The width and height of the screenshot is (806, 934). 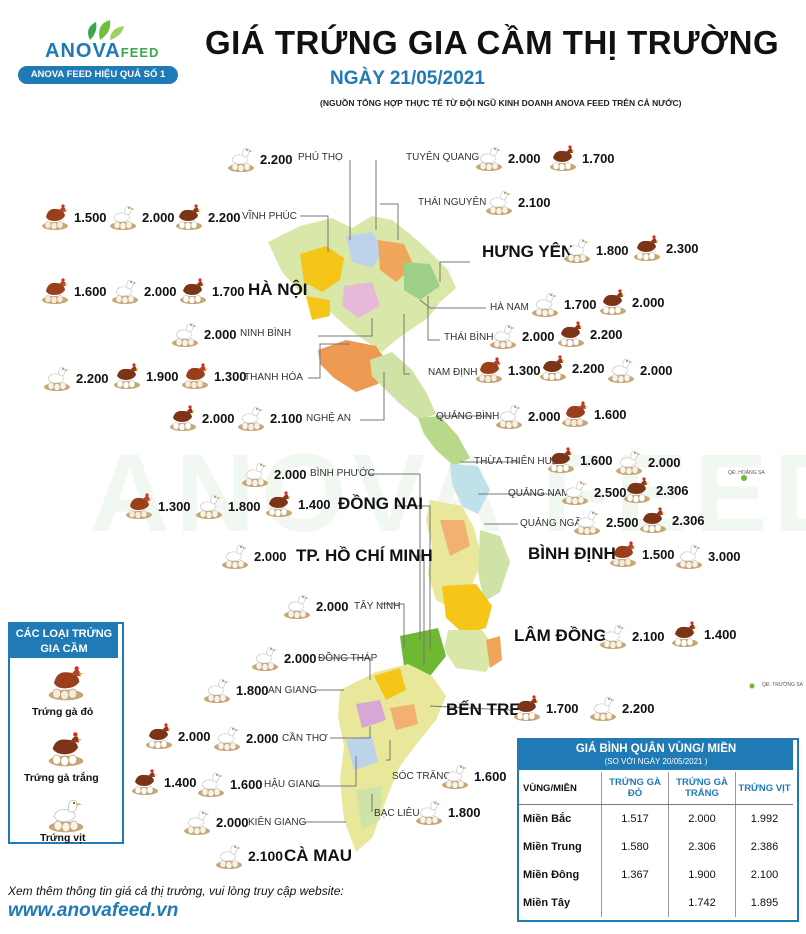 What do you see at coordinates (305, 738) in the screenshot?
I see `province-label: CẦN THƠ` at bounding box center [305, 738].